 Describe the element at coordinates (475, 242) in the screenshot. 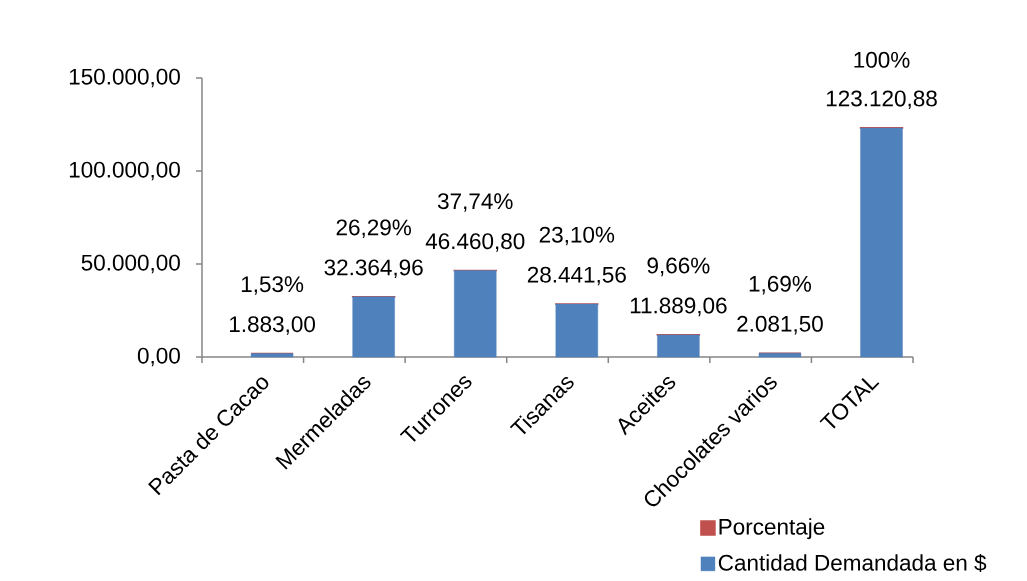

I see `data-label: 46.460,80` at that location.